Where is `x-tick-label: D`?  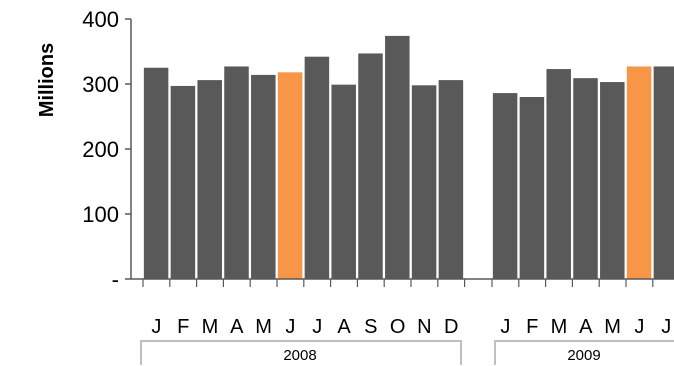
x-tick-label: D is located at coordinates (451, 327).